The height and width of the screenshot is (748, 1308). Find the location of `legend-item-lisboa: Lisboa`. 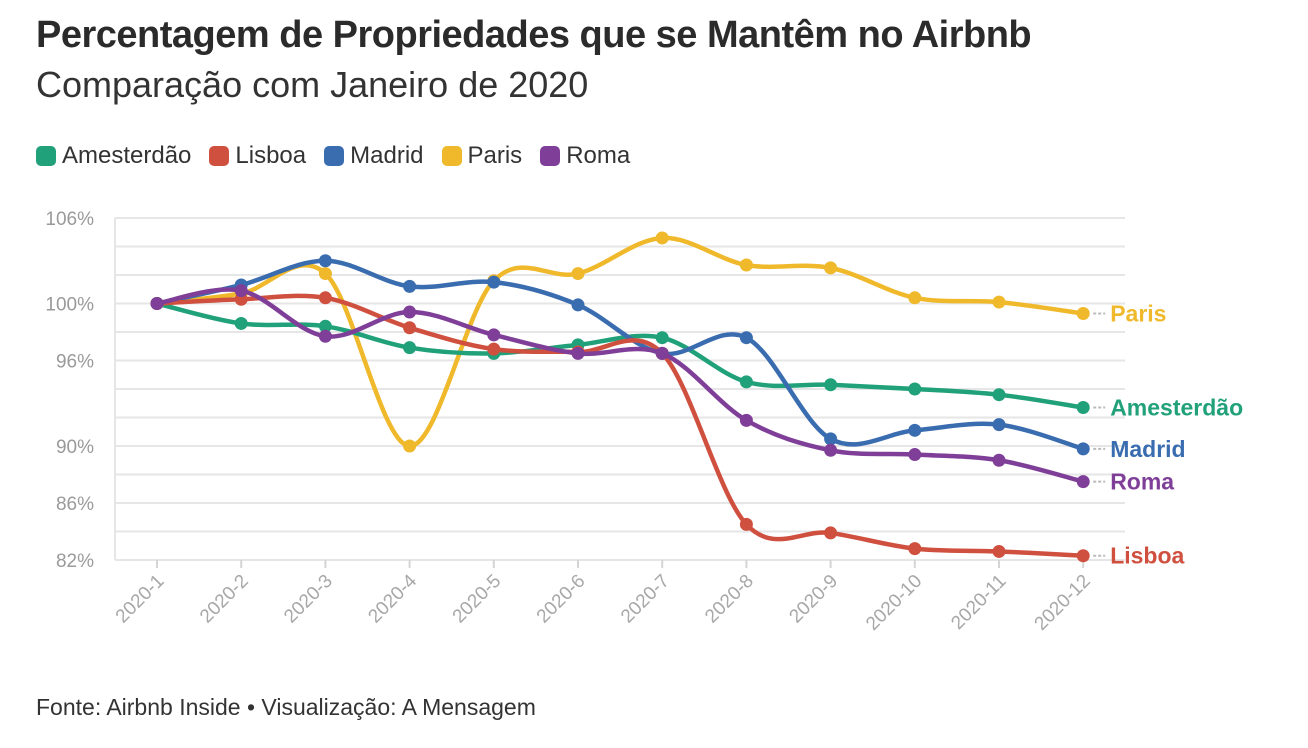

legend-item-lisboa: Lisboa is located at coordinates (257, 156).